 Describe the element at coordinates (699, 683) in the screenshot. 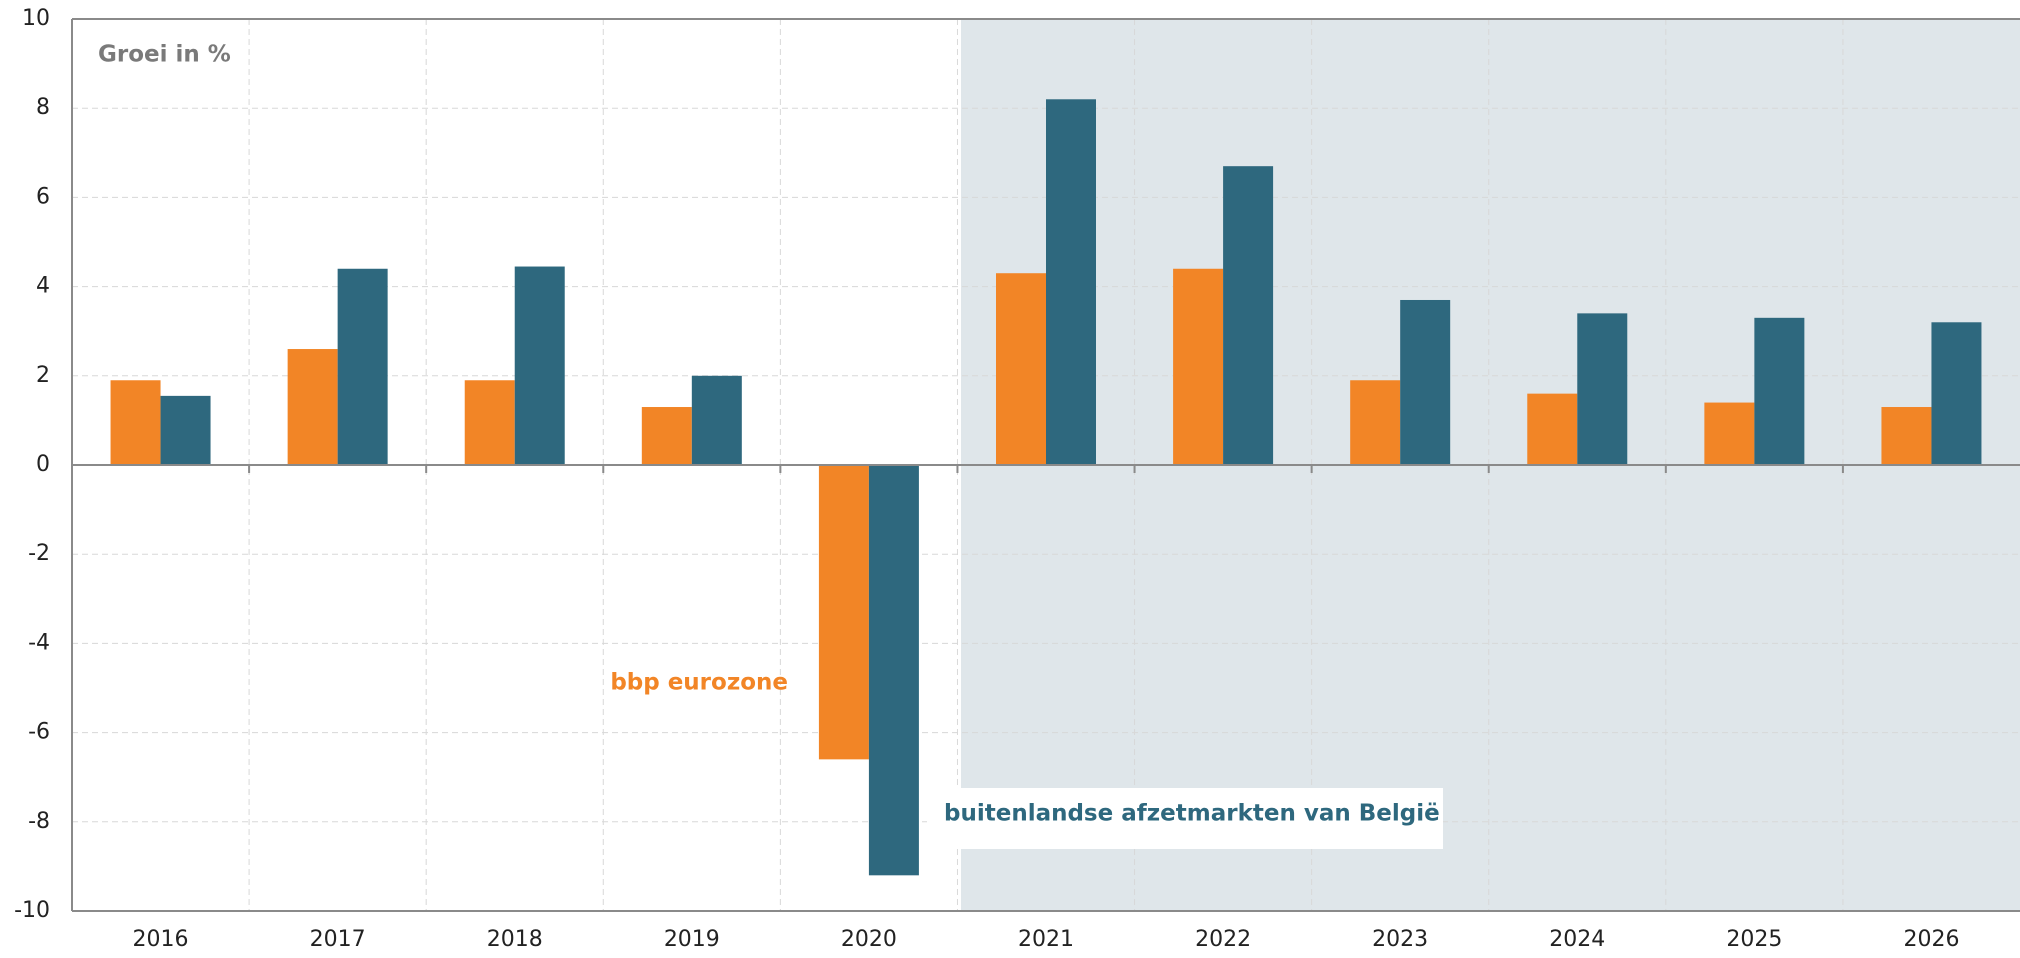

I see `legend-label: bbp eurozone` at that location.